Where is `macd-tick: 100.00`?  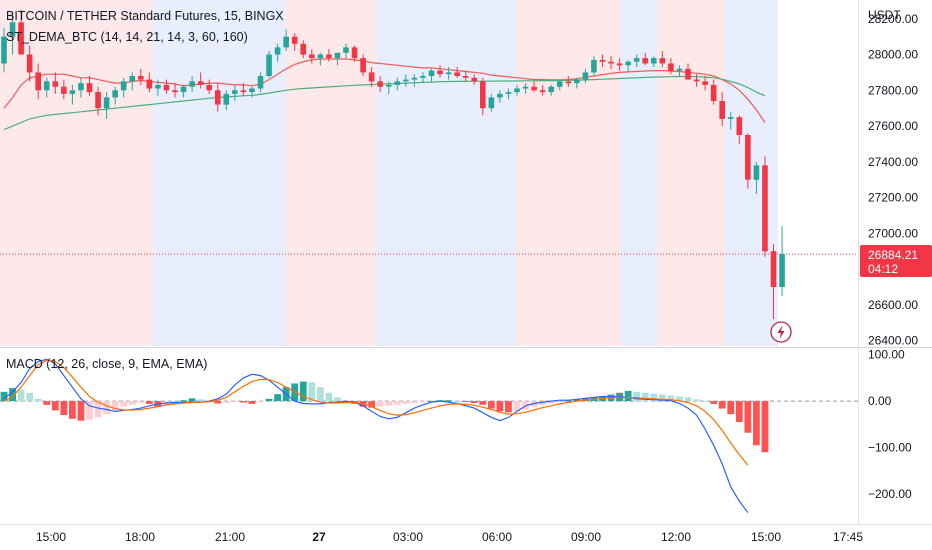 macd-tick: 100.00 is located at coordinates (886, 355).